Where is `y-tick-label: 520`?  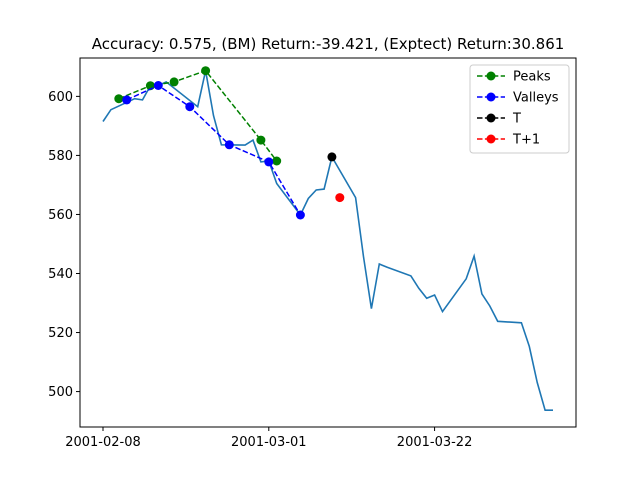
y-tick-label: 520 is located at coordinates (60, 333).